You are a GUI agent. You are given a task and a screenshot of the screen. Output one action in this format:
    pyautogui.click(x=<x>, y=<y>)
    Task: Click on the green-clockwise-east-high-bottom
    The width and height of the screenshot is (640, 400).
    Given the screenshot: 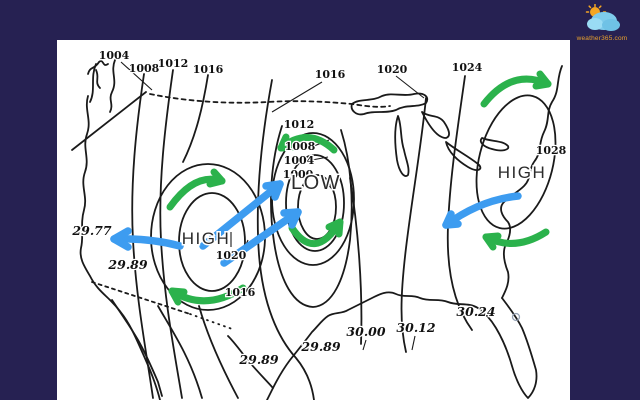 What is the action you would take?
    pyautogui.click(x=516, y=239)
    